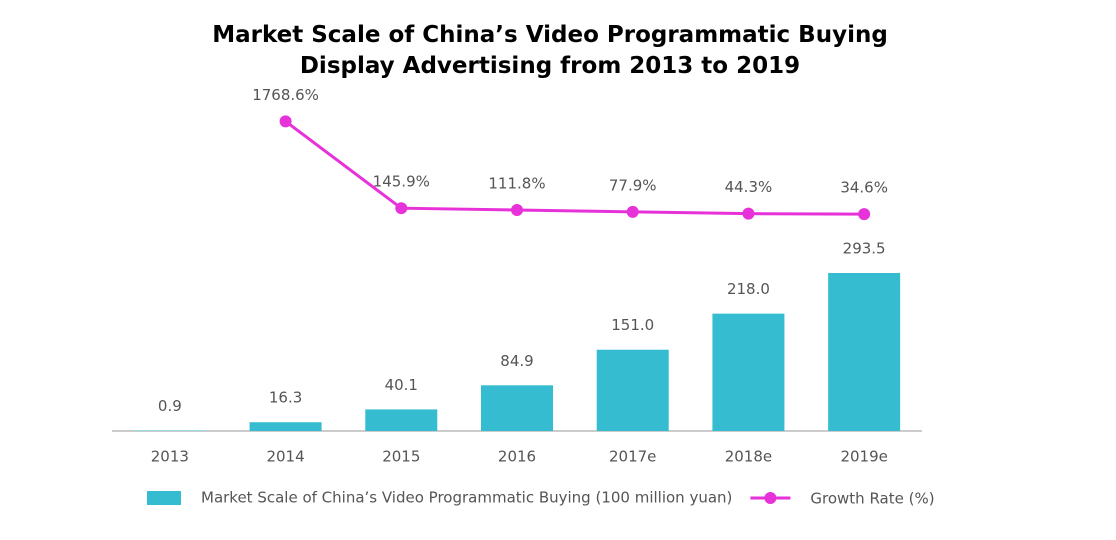 This screenshot has height=540, width=1116. What do you see at coordinates (170, 457) in the screenshot?
I see `x-tick-label: 2013` at bounding box center [170, 457].